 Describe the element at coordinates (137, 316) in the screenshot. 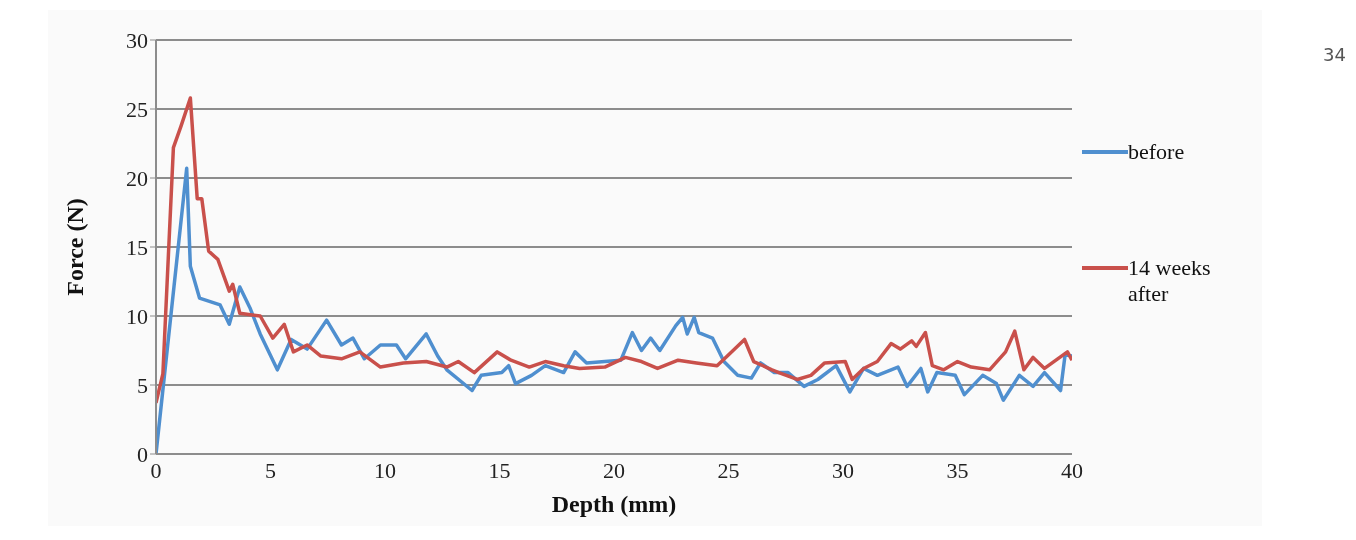

I see `y-tick-label: 10` at that location.